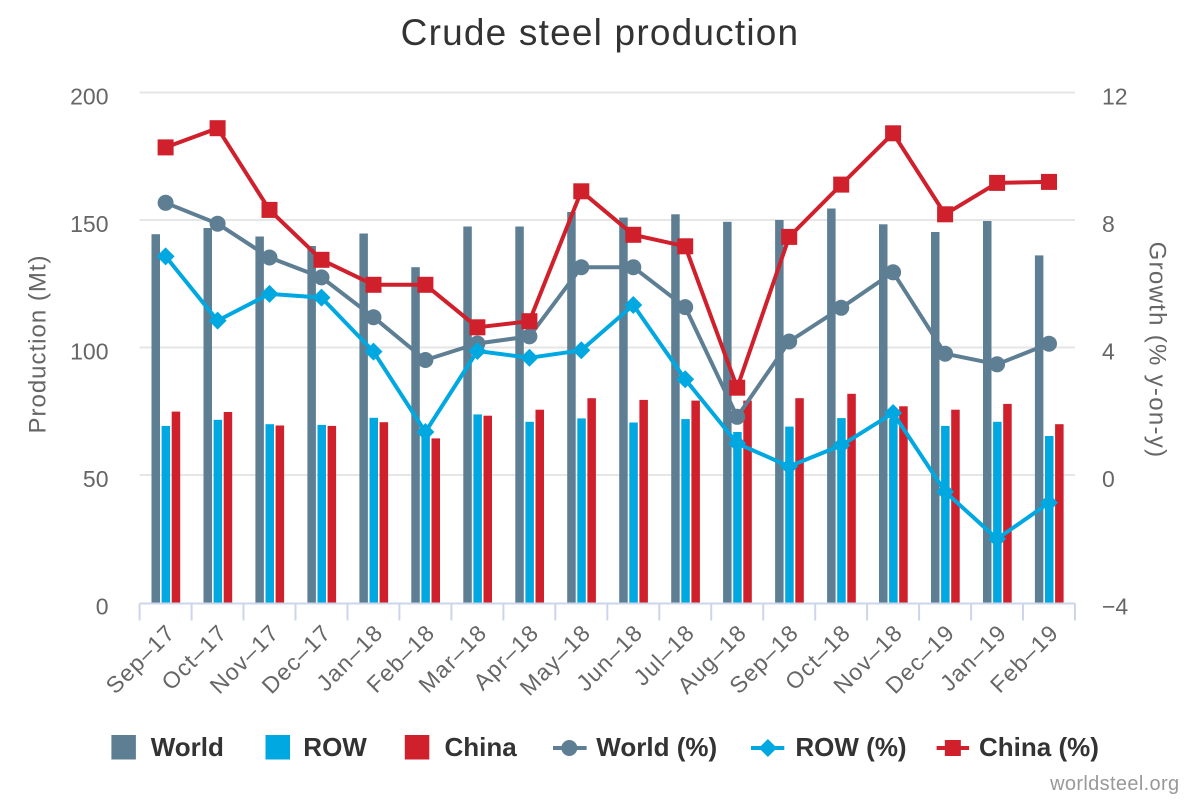 This screenshot has width=1200, height=805. I want to click on svg-text: 4, so click(1108, 351).